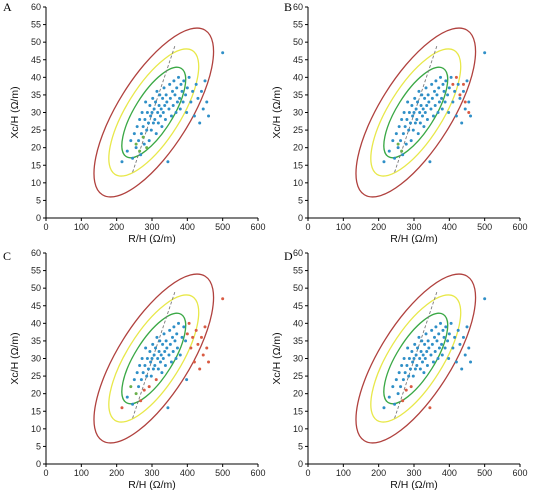 The image size is (550, 490). I want to click on y-tick-label: 0, so click(38, 218).